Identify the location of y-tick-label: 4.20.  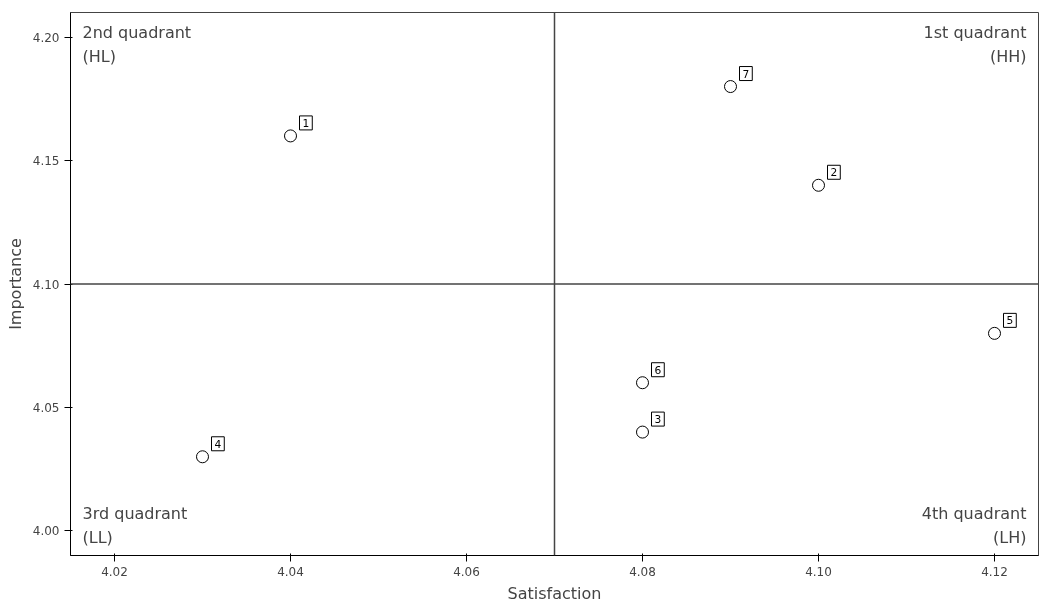
(46, 37).